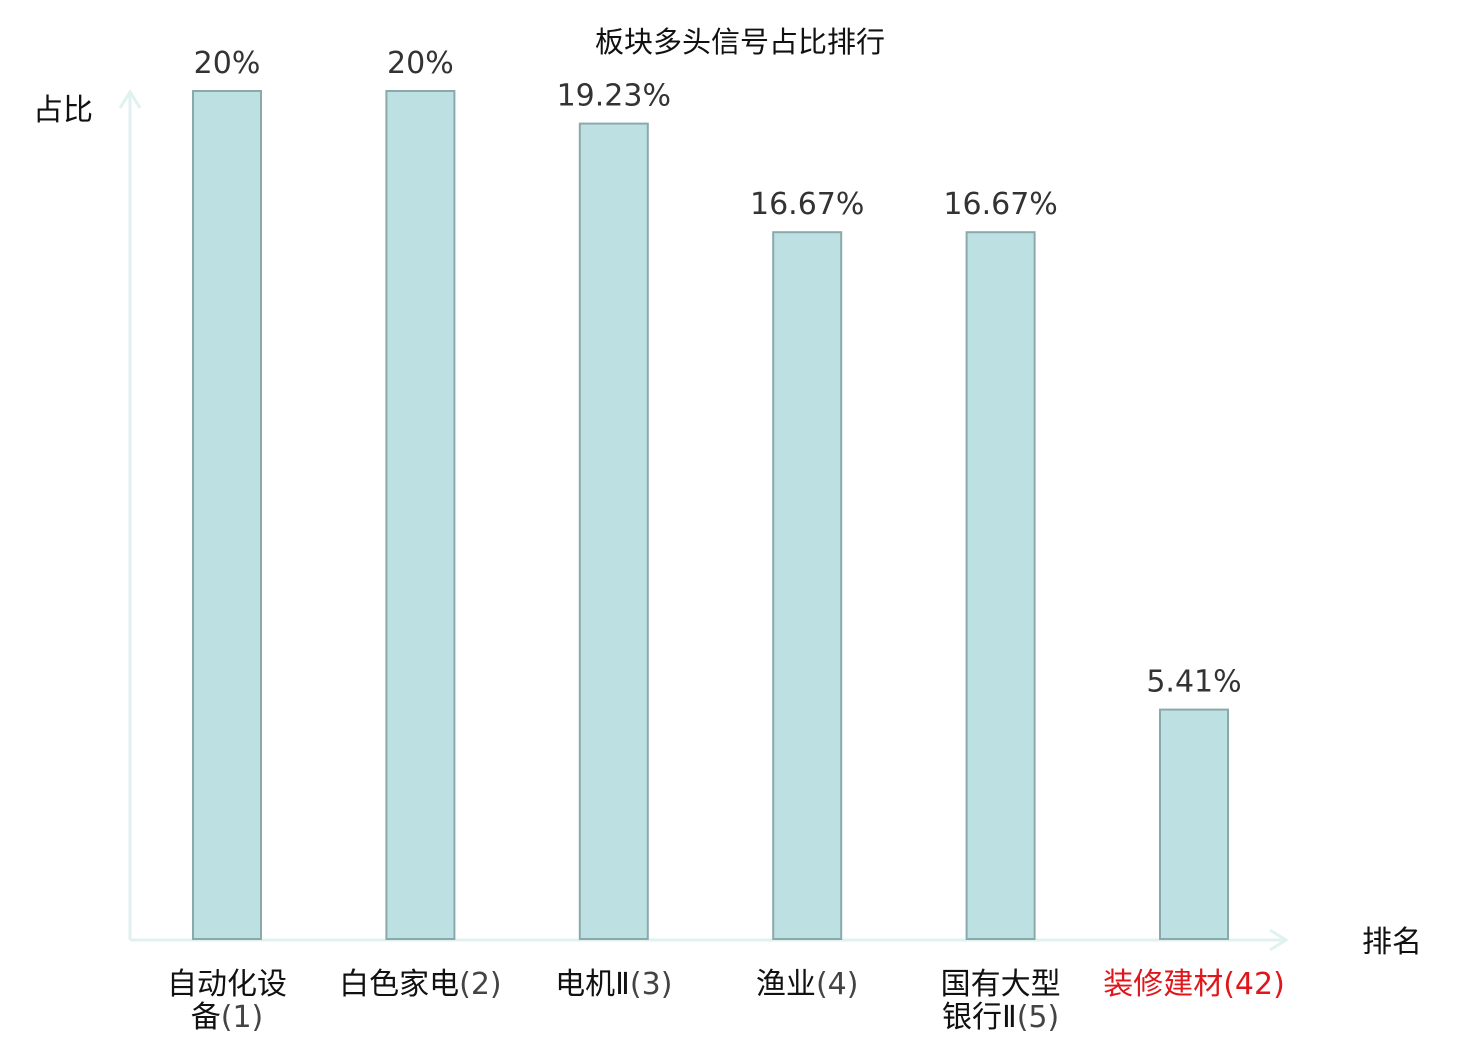 This screenshot has height=1040, width=1480. I want to click on value-label-5: 16.67%, so click(1000, 204).